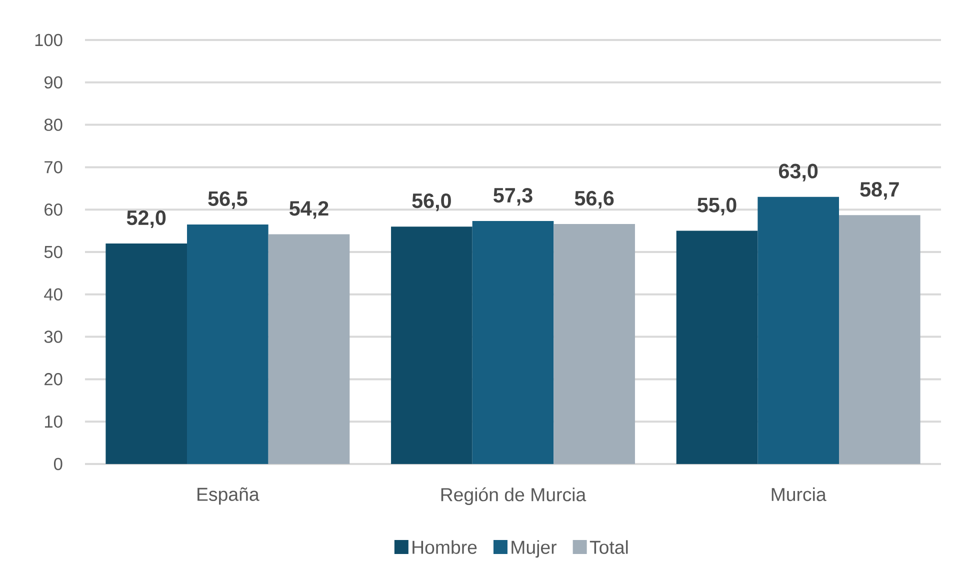  What do you see at coordinates (228, 200) in the screenshot?
I see `data-label: 56,5` at bounding box center [228, 200].